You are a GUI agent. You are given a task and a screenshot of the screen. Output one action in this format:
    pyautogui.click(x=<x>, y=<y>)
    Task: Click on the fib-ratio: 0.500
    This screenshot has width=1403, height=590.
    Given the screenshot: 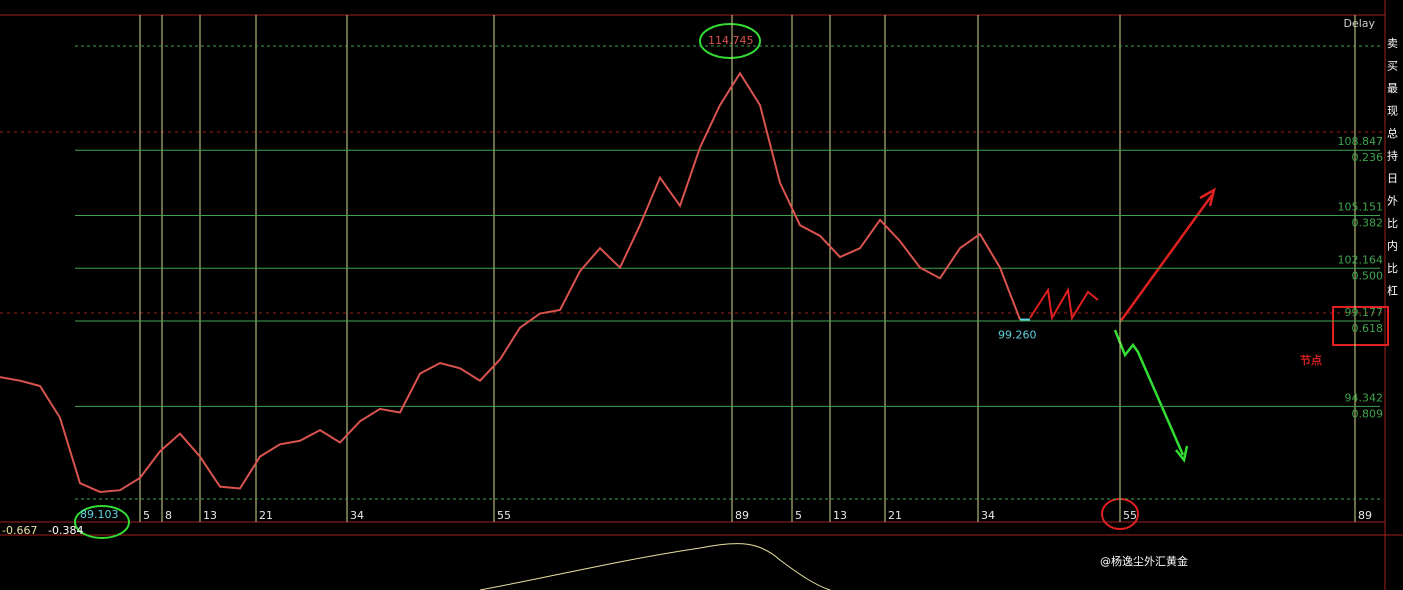 What is the action you would take?
    pyautogui.click(x=1368, y=275)
    